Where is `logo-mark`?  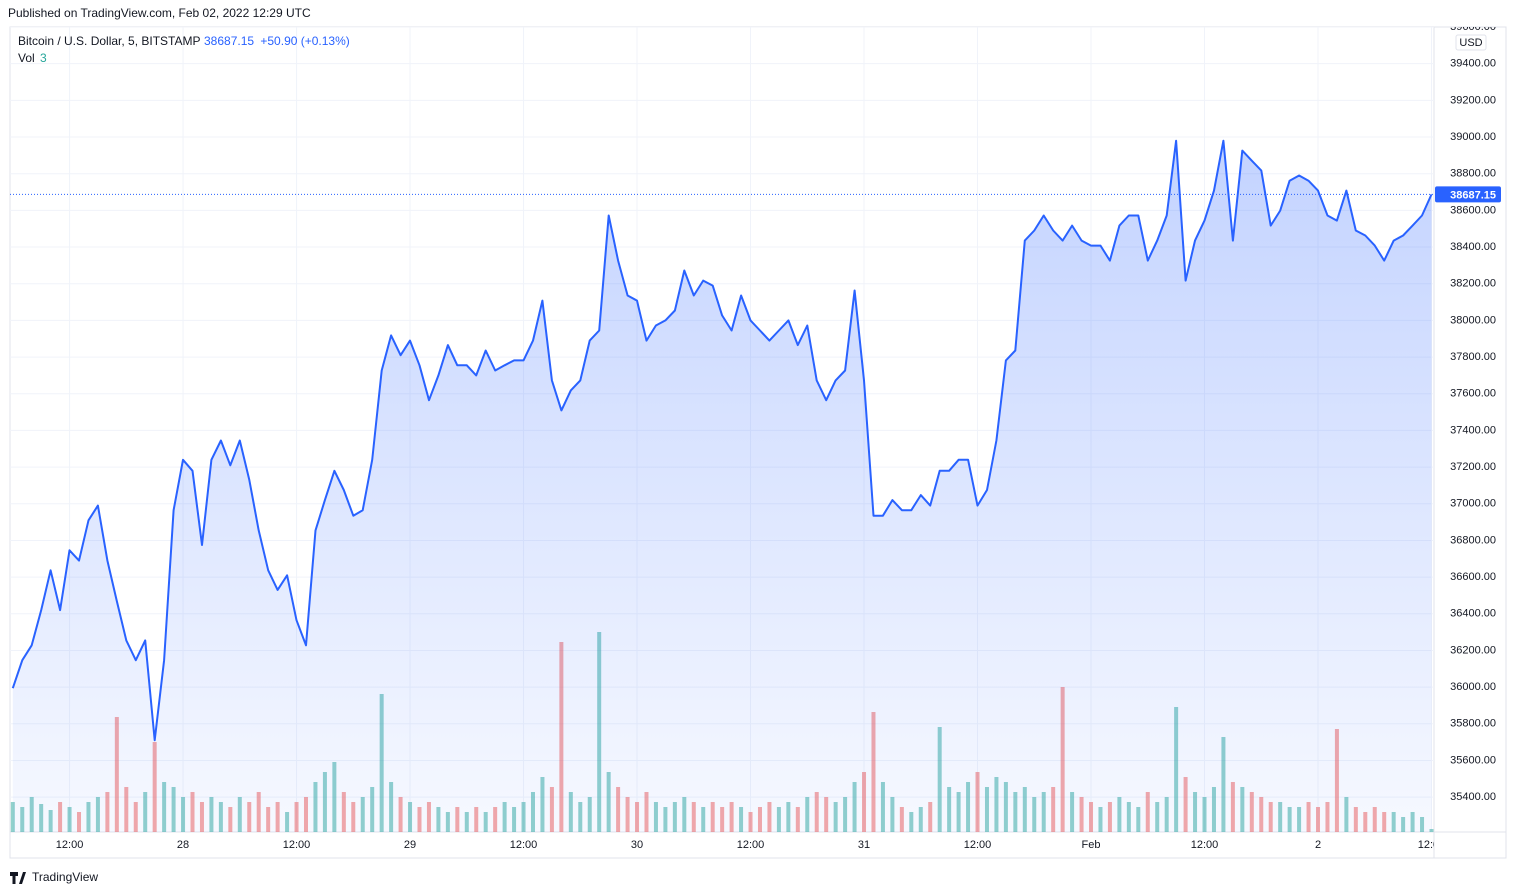 logo-mark is located at coordinates (18, 878).